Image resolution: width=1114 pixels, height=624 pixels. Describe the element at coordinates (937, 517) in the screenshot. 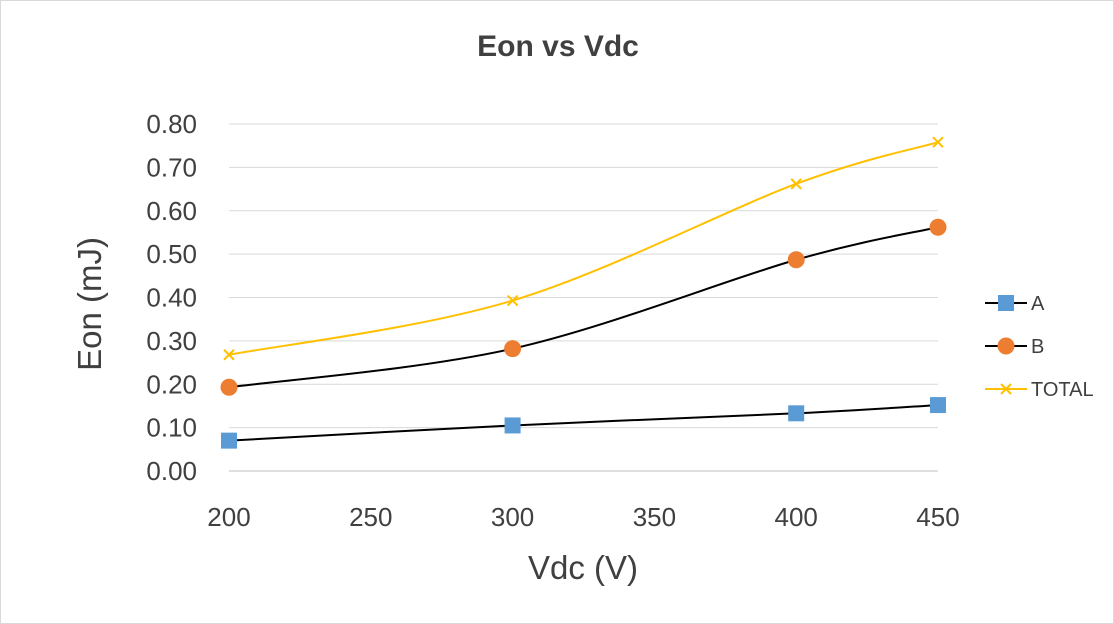

I see `x-tick-label: 450` at that location.